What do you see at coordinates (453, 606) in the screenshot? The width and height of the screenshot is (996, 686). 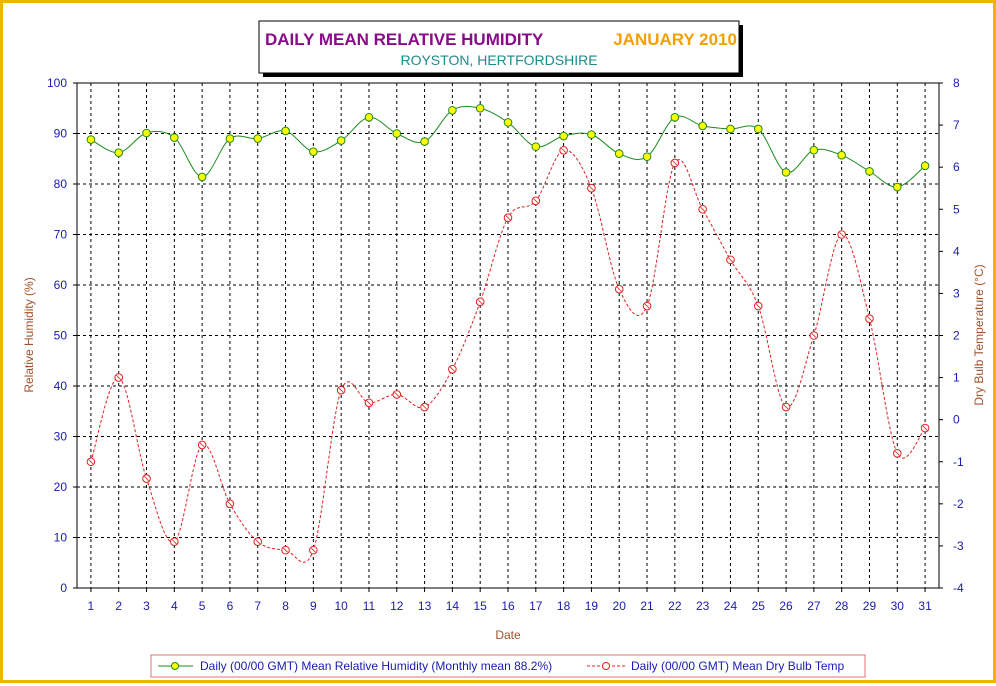 I see `x-tick-label: 14` at bounding box center [453, 606].